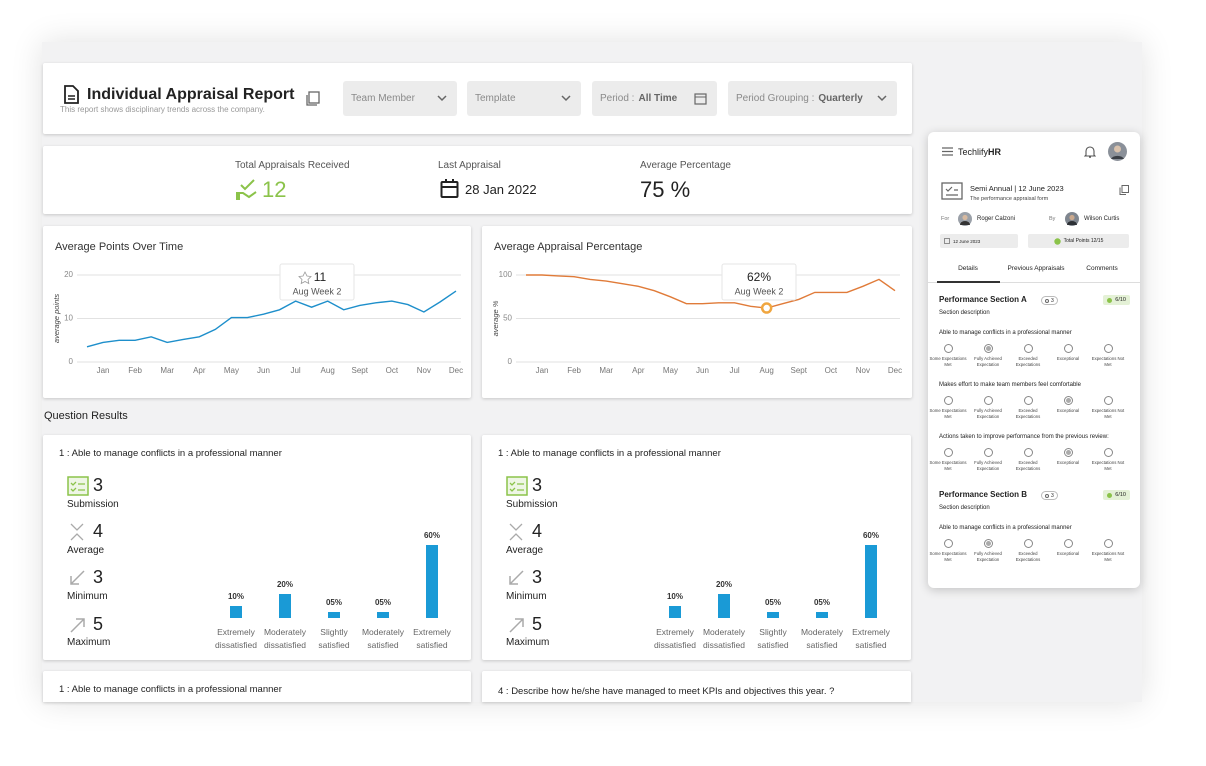 The height and width of the screenshot is (766, 1206). I want to click on stat-label: Total Appraisals Received, so click(292, 165).